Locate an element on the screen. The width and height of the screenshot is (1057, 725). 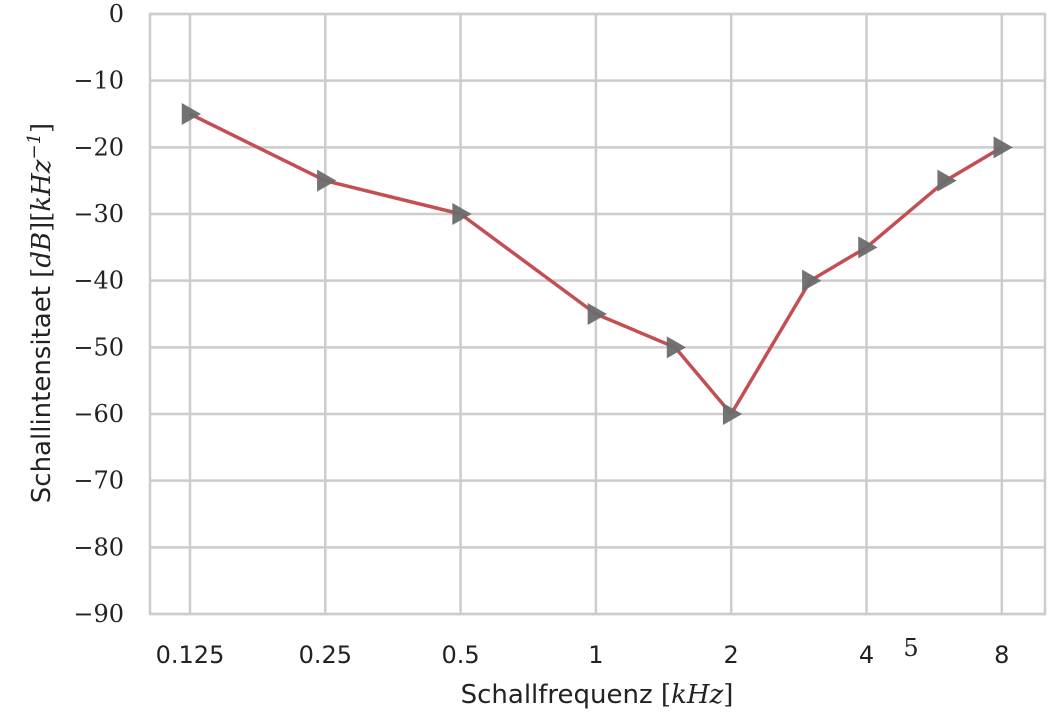
x-tick-label: 8 is located at coordinates (1001, 655).